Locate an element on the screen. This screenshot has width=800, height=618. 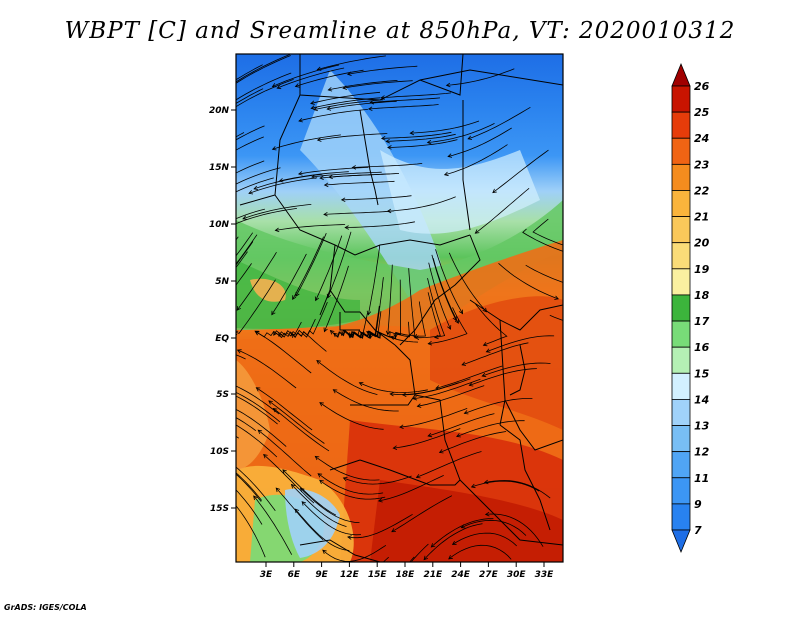
latitude-axis: 20N 15N 10N 5N EQ 5S 10S 15S is located at coordinates (222, 310).